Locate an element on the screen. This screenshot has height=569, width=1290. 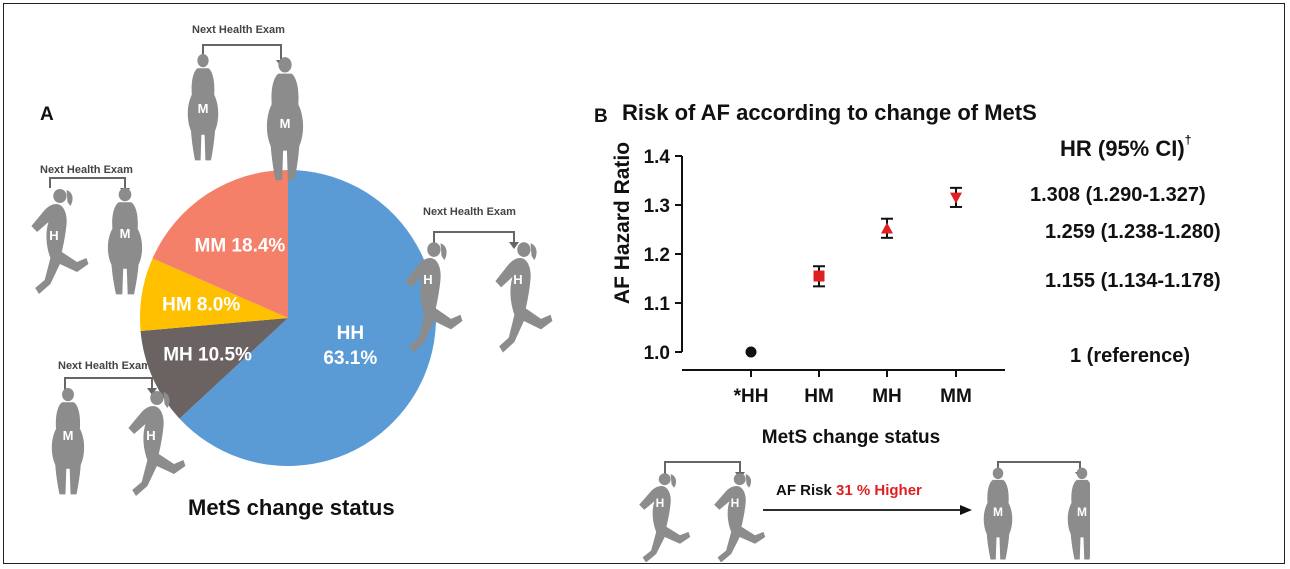
hr-header: HR (95% CI)† is located at coordinates (1126, 147).